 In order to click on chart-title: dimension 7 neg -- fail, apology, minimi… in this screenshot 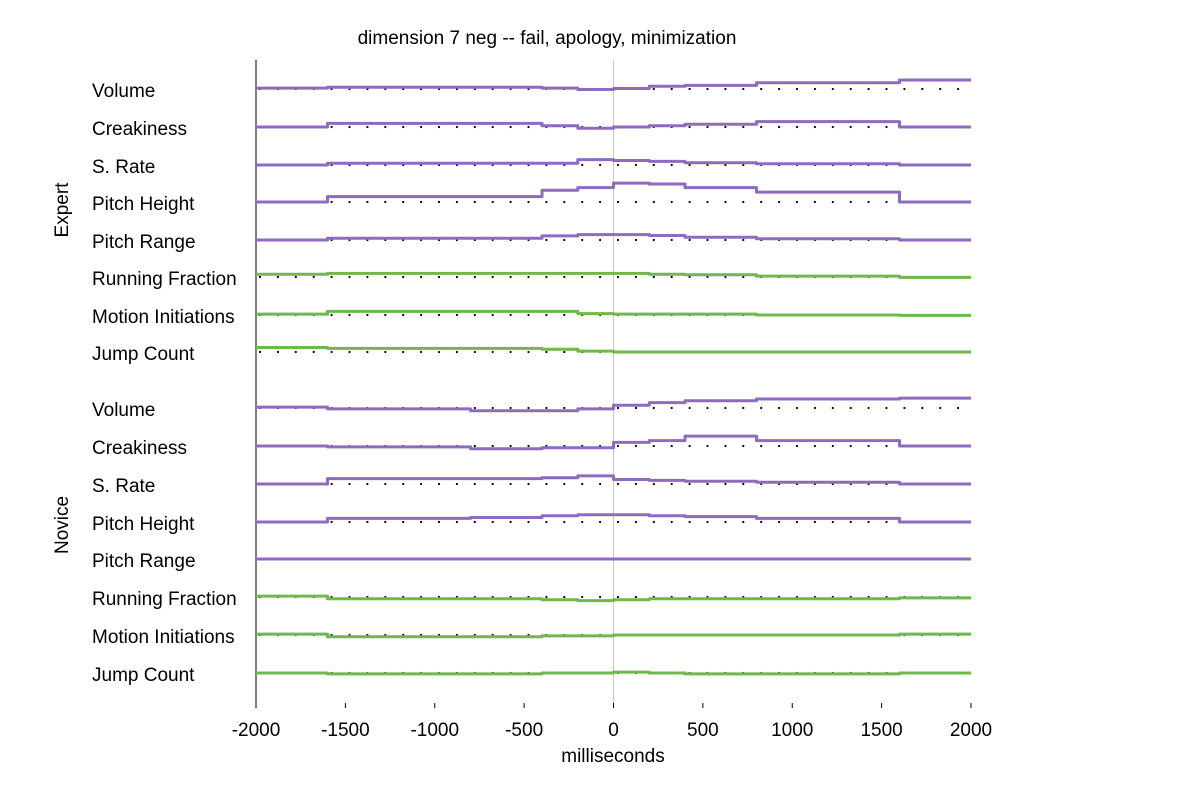, I will do `click(547, 38)`.